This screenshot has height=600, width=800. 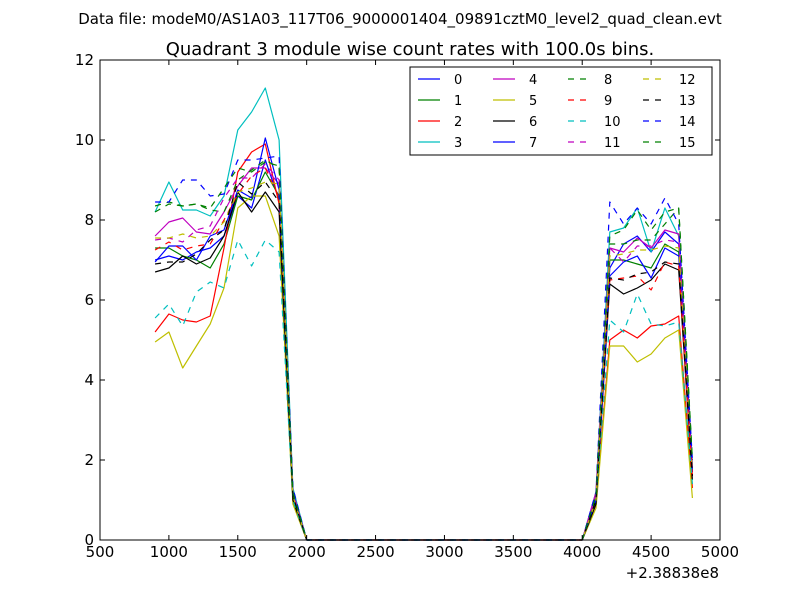 I want to click on x-tick-label: 5000, so click(x=720, y=552).